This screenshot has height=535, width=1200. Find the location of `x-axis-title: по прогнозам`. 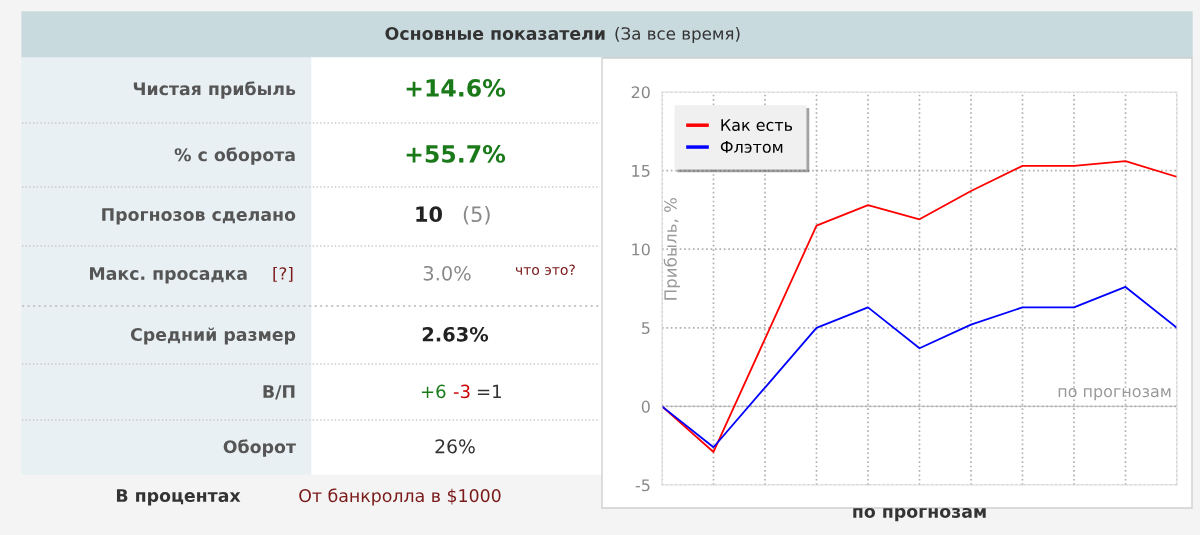

x-axis-title: по прогнозам is located at coordinates (919, 514).